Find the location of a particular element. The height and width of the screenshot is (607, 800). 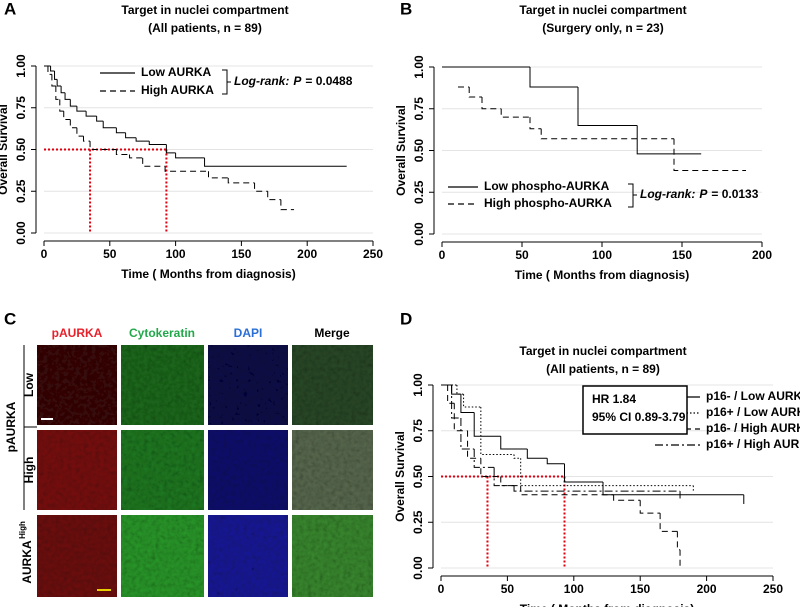

legend-label: Low AURKA is located at coordinates (176, 72).